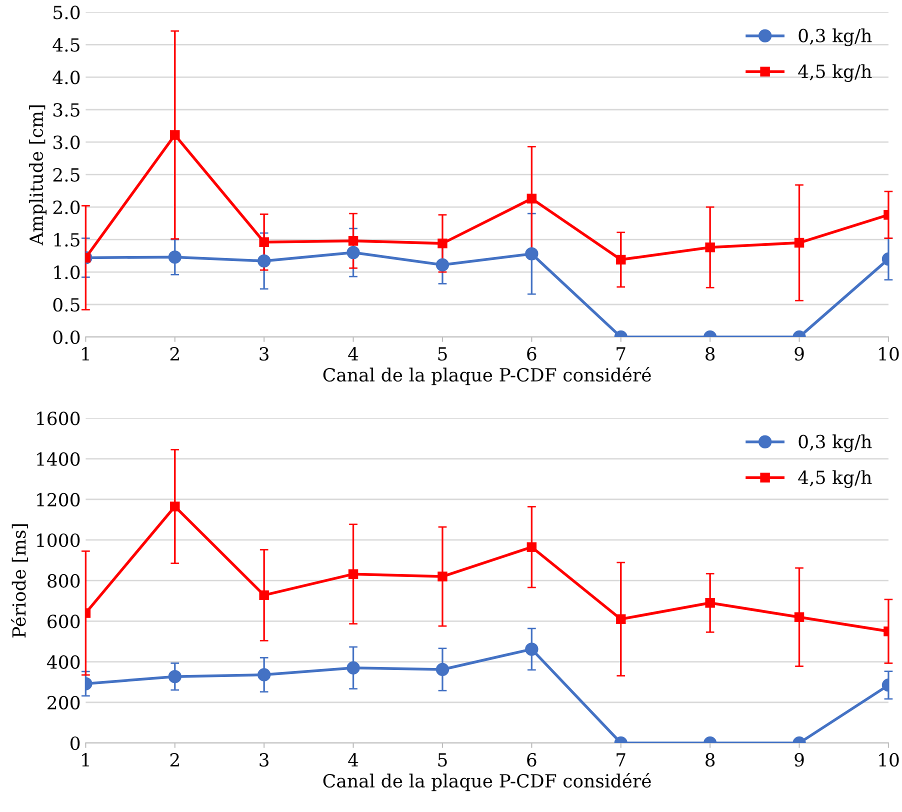 The height and width of the screenshot is (812, 902). What do you see at coordinates (64, 581) in the screenshot?
I see `y-tick-label: 800` at bounding box center [64, 581].